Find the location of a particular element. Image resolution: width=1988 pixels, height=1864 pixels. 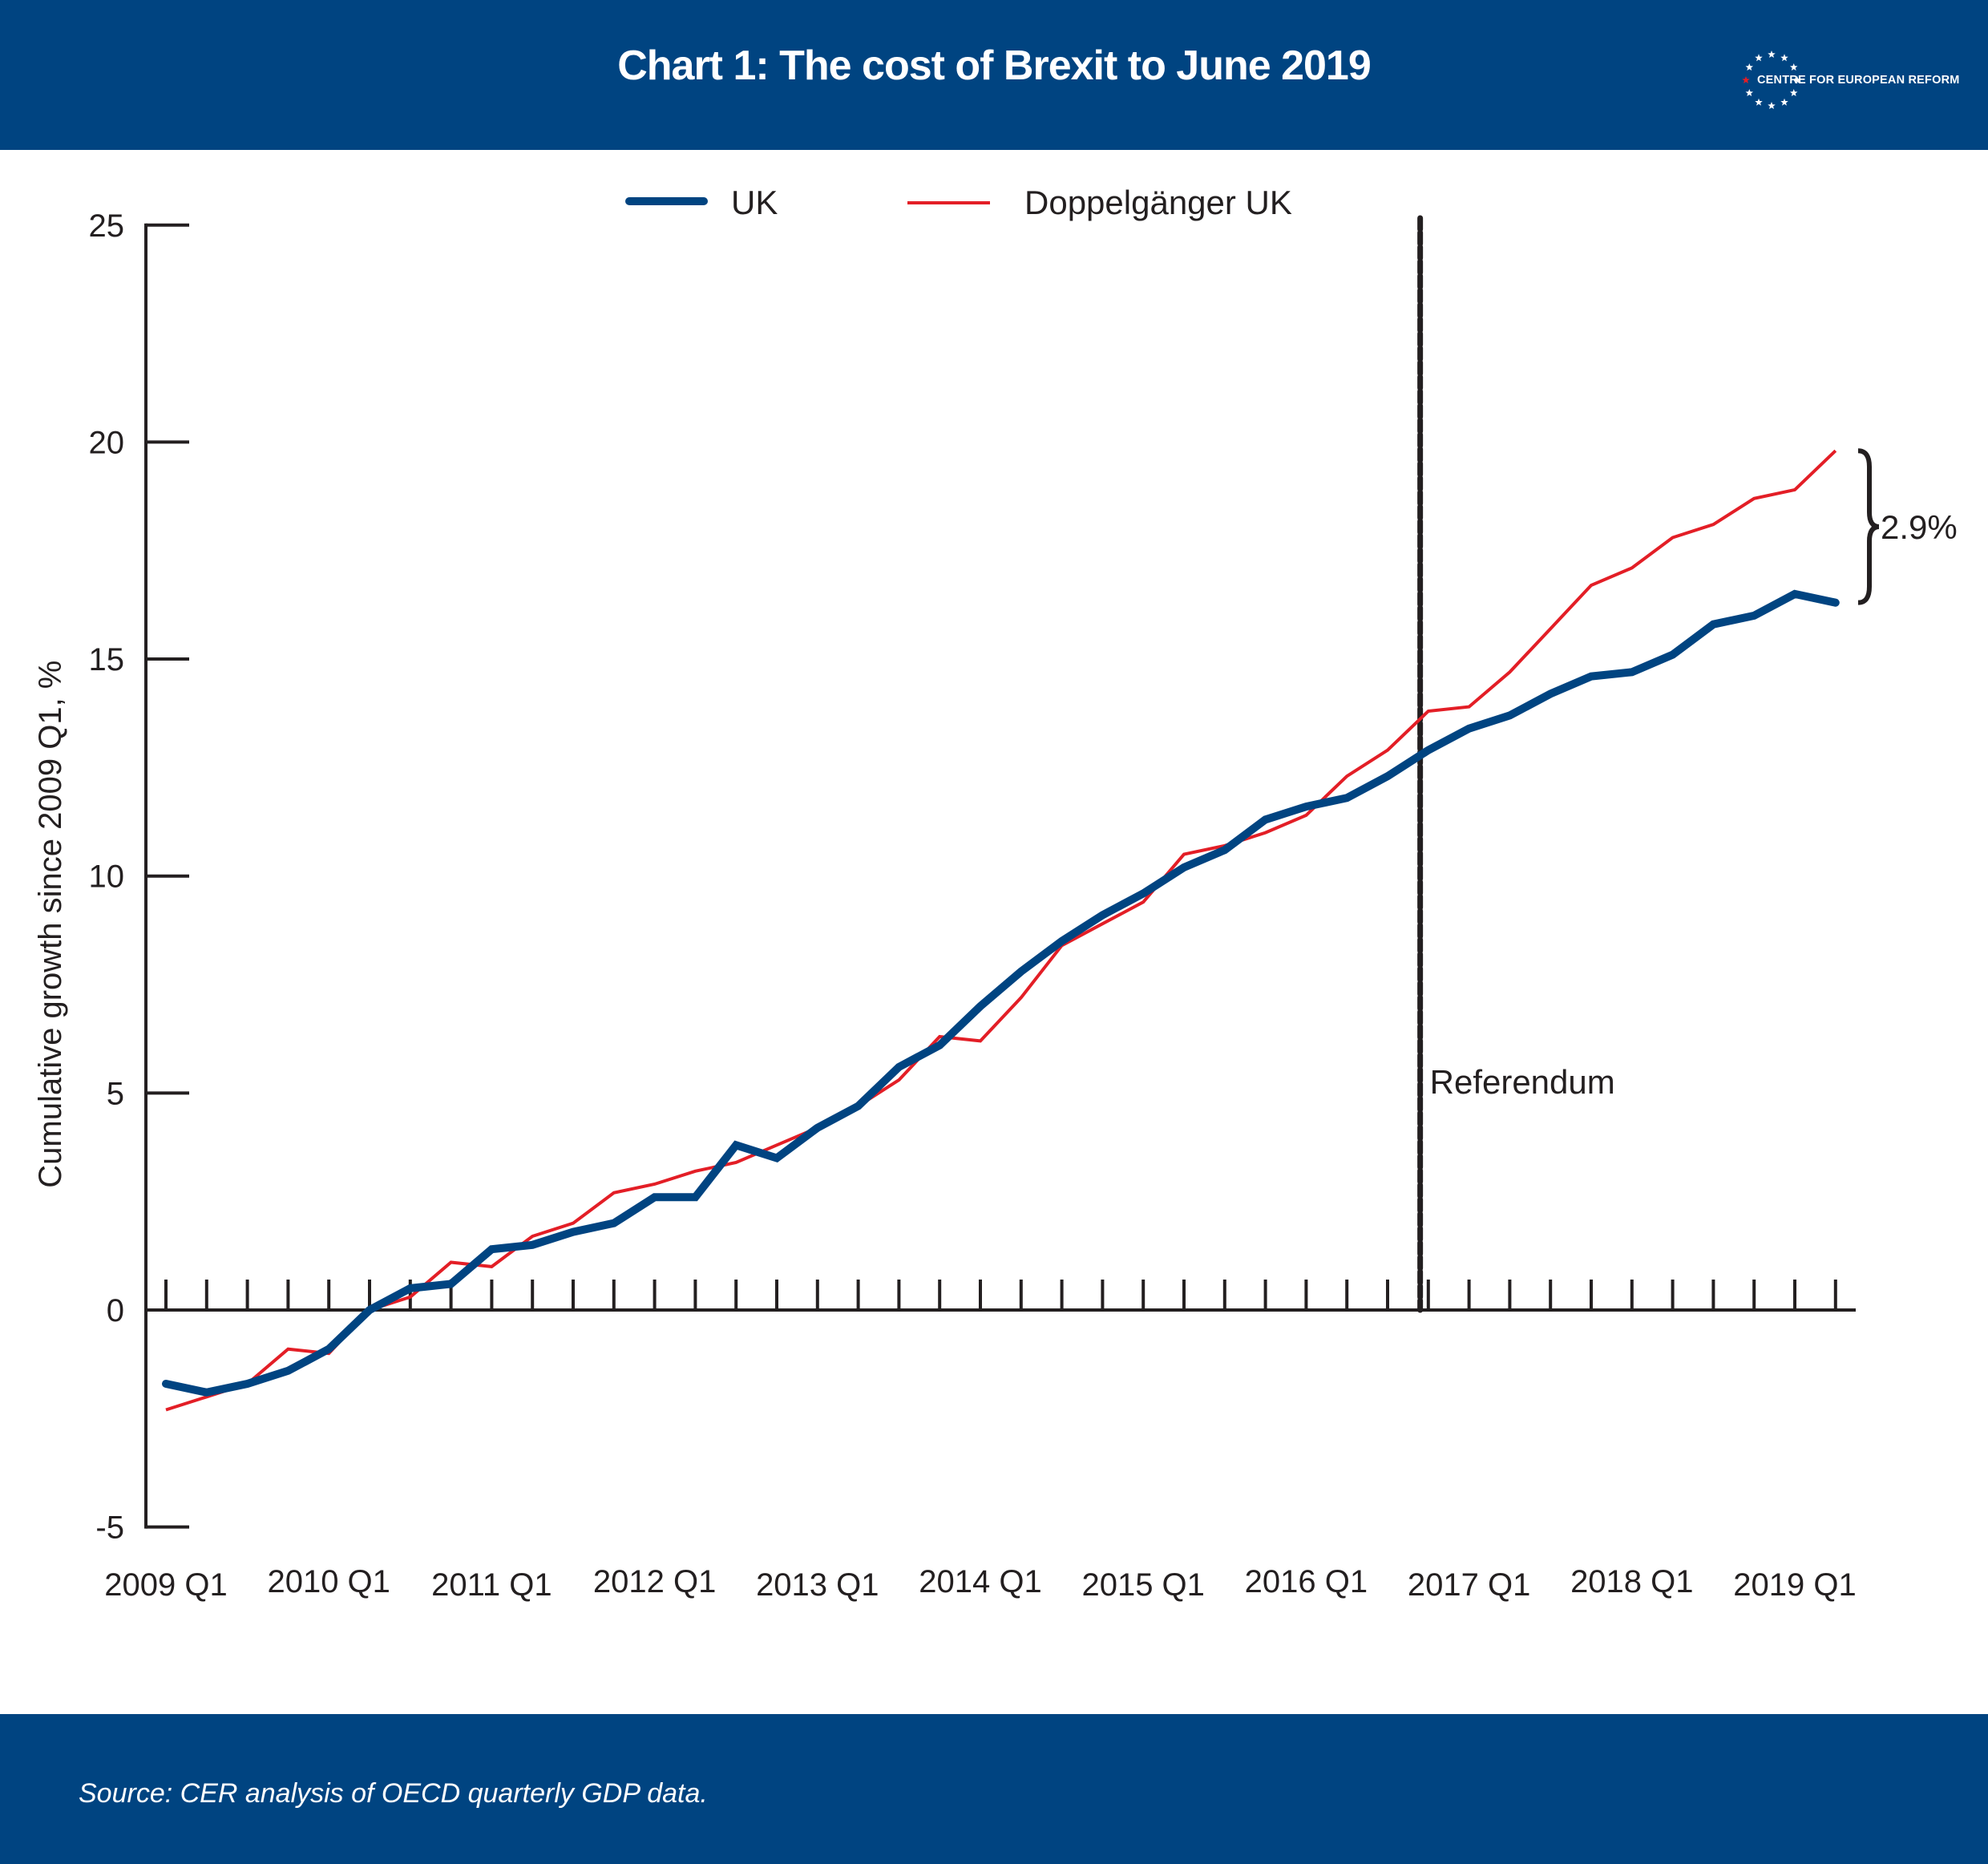

y-tick-label: 15 is located at coordinates (107, 659).